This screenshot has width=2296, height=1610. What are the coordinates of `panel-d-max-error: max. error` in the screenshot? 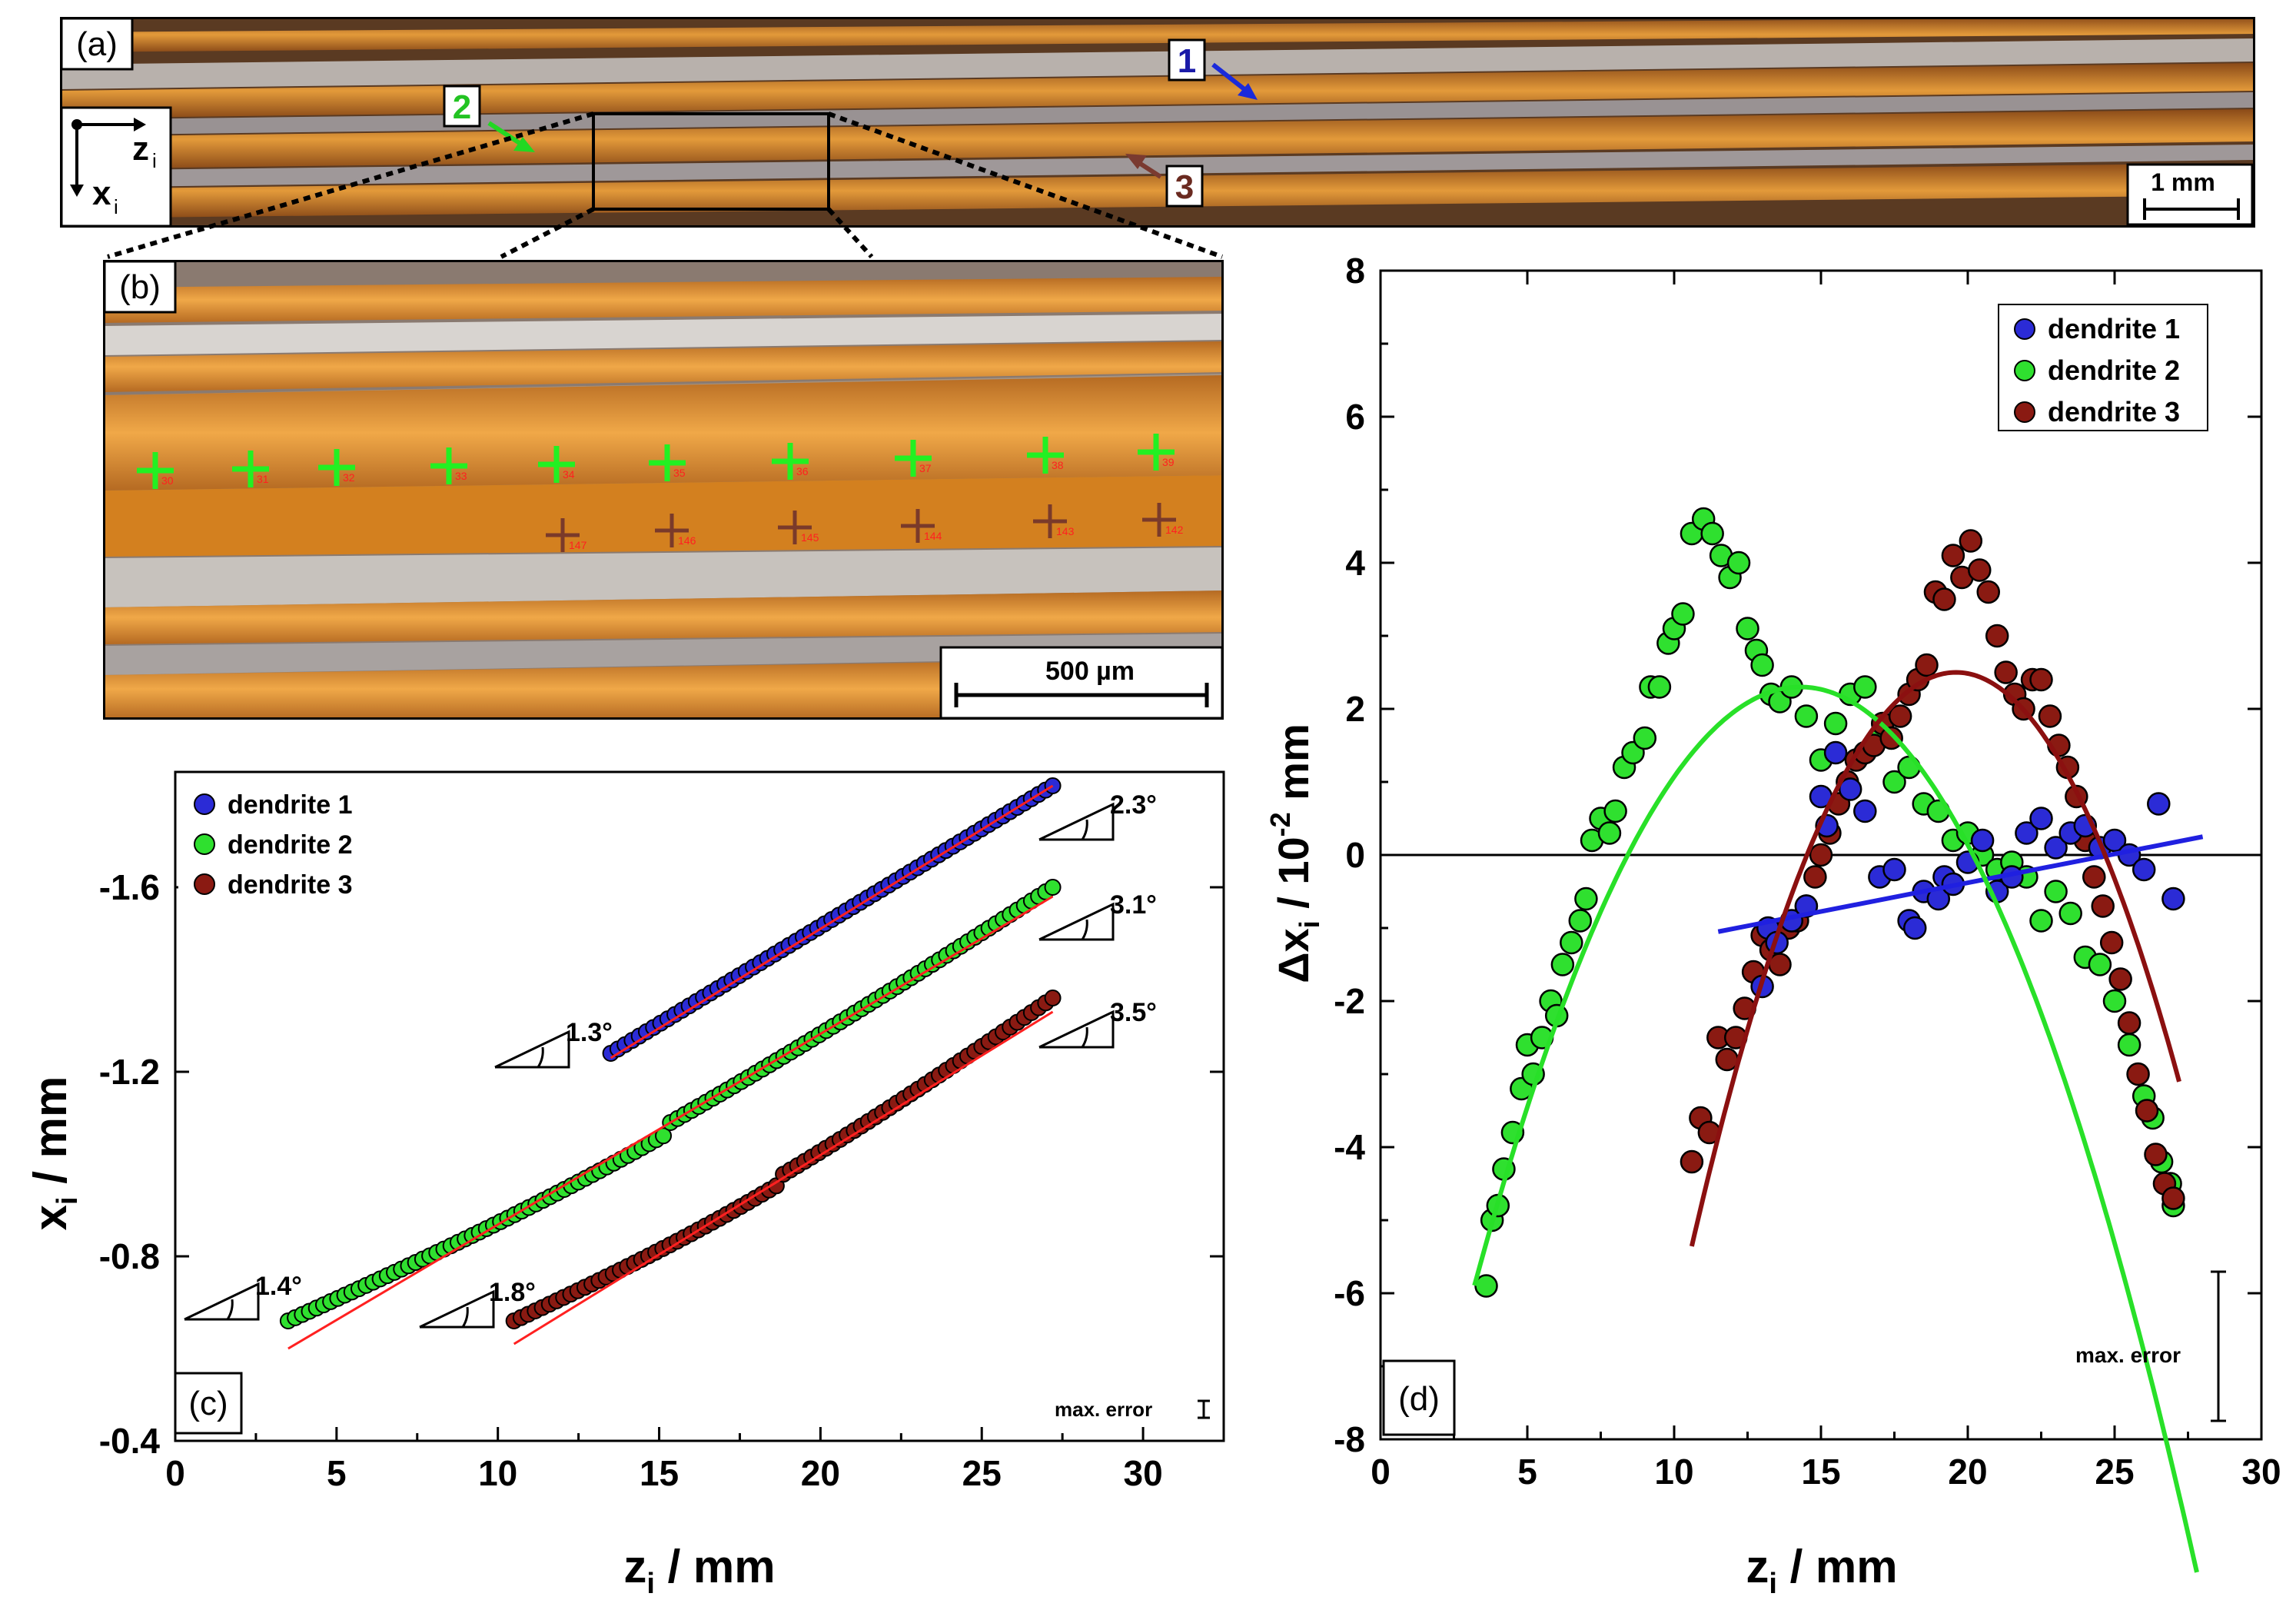 It's located at (2150, 1346).